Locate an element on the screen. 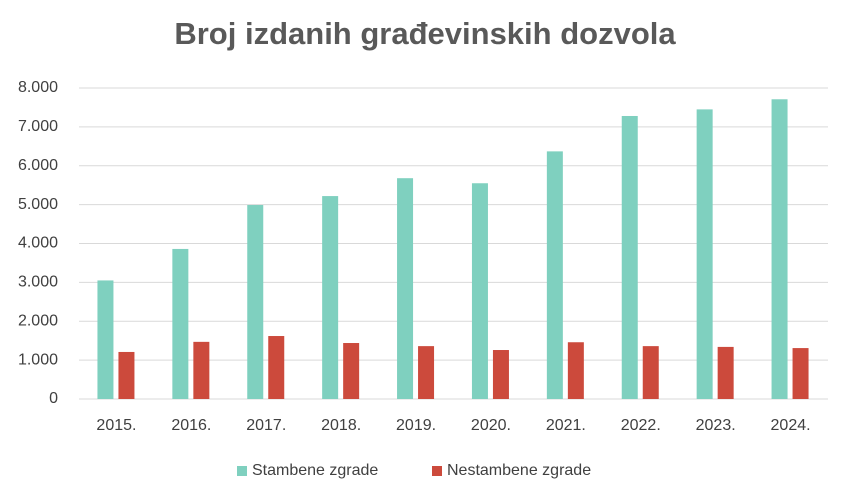  y-tick-label: 1.000 is located at coordinates (38, 359).